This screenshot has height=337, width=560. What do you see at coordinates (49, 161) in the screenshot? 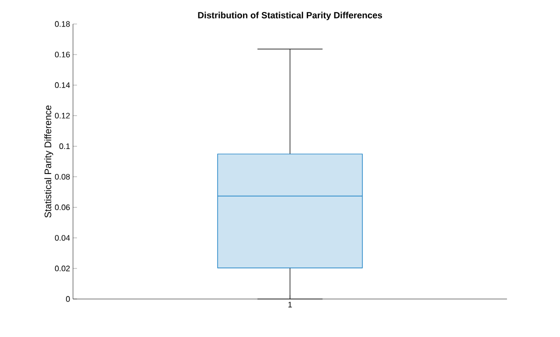
I see `y-axis-title: Statistical Parity Difference` at bounding box center [49, 161].